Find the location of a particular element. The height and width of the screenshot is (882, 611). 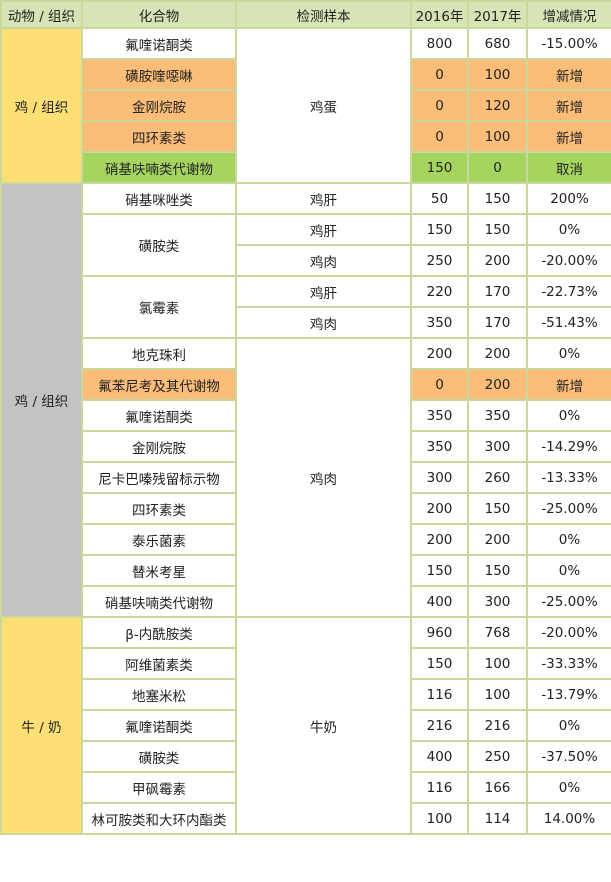

table-row: 四环素类 0 100 新增 is located at coordinates (306, 136).